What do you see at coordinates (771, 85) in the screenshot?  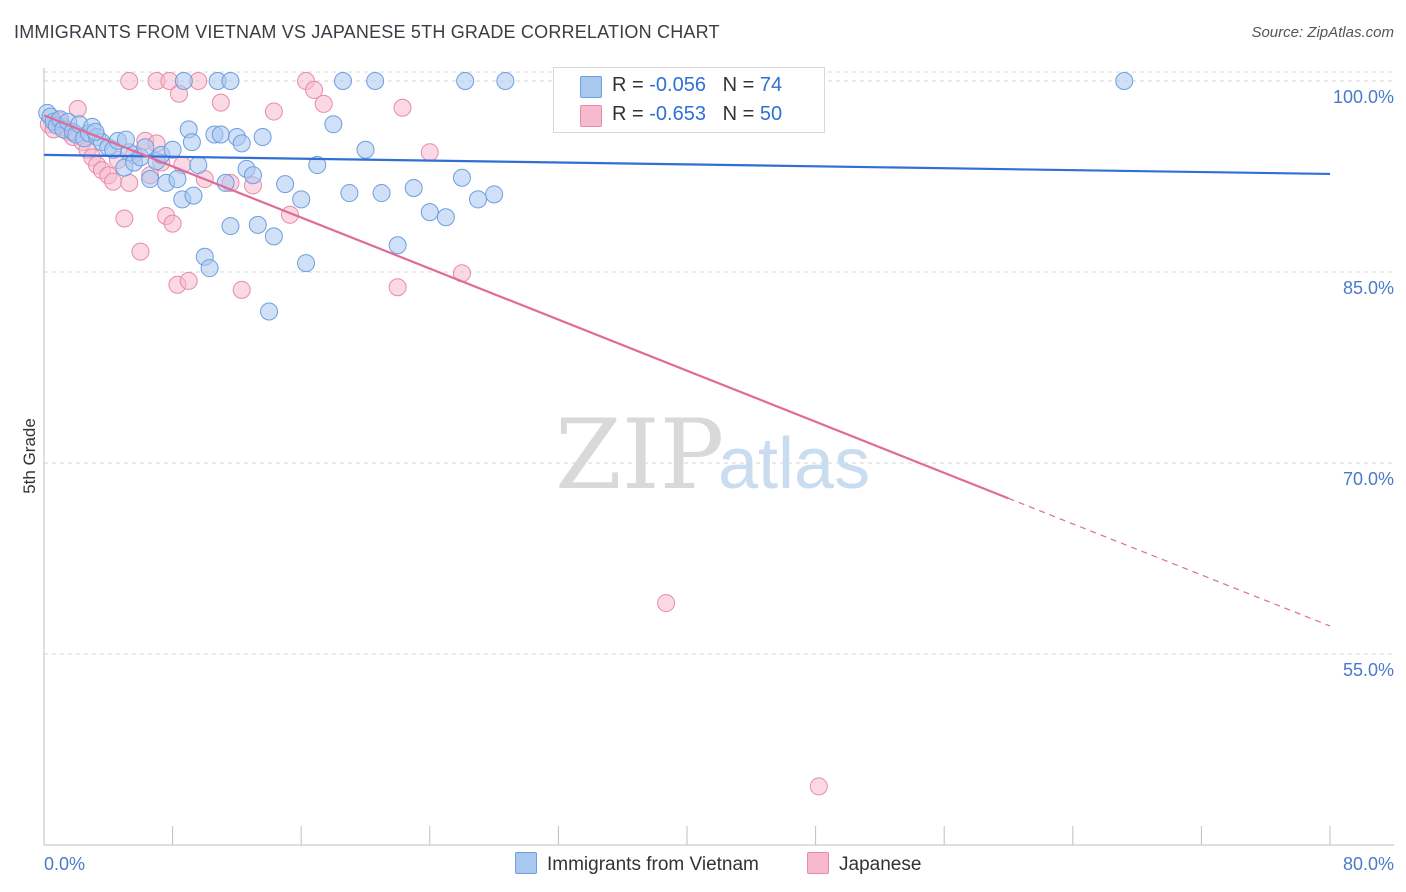 I see `n-value-vietnam: 74` at bounding box center [771, 85].